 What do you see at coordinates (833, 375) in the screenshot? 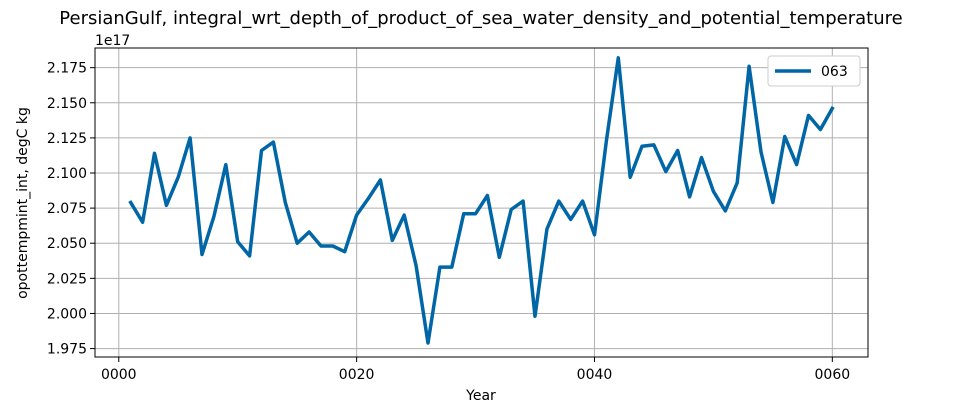
I see `x-tick-label: 0060` at bounding box center [833, 375].